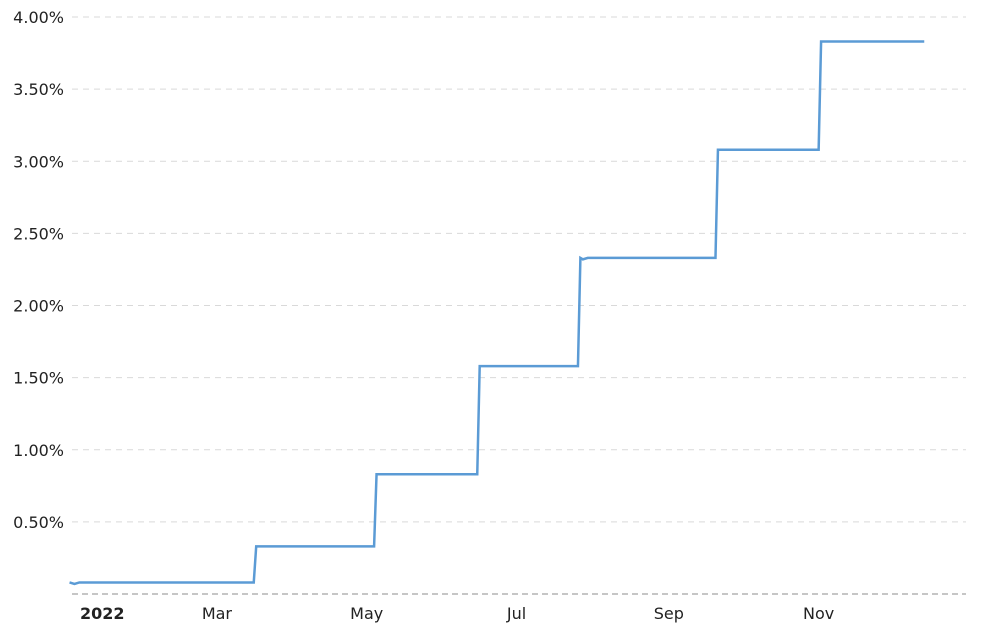  I want to click on y-tick-label: 2.00%, so click(38, 306).